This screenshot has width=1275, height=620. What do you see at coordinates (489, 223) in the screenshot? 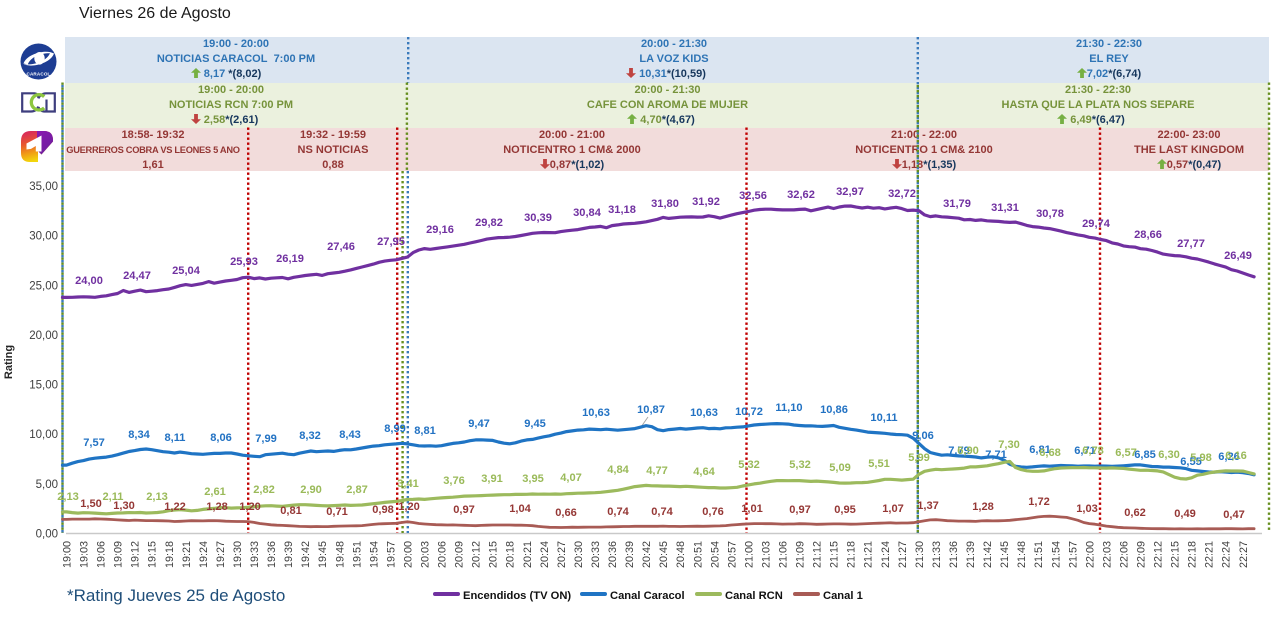
I see `svg-text: 29,82` at bounding box center [489, 223].